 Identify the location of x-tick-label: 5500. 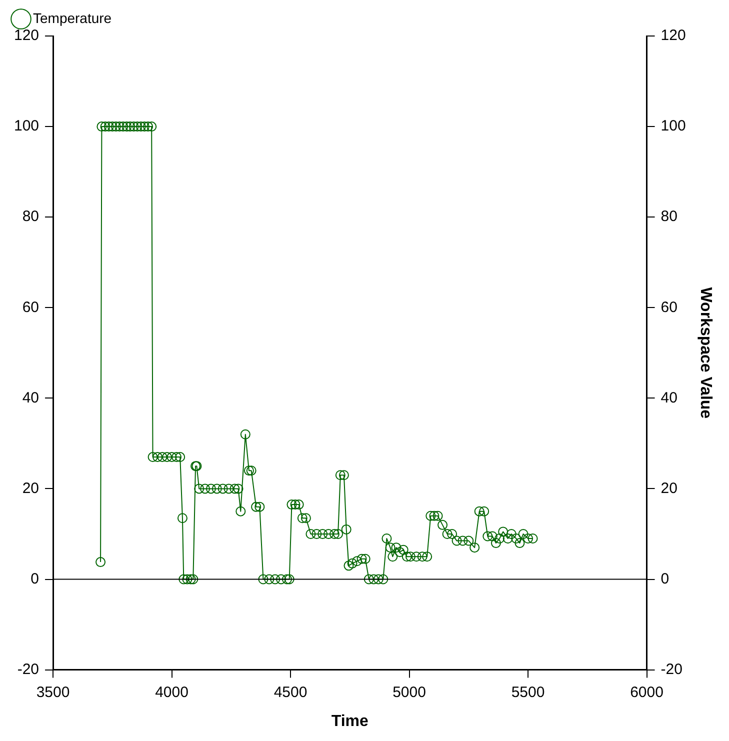
(528, 692).